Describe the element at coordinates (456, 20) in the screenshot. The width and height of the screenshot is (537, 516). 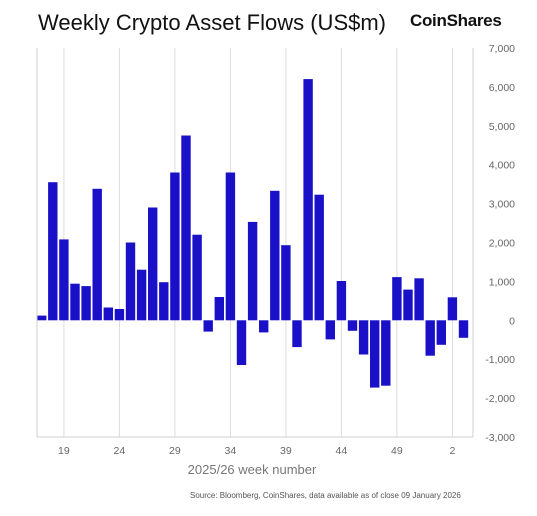
I see `brand-logo: CoinShares` at that location.